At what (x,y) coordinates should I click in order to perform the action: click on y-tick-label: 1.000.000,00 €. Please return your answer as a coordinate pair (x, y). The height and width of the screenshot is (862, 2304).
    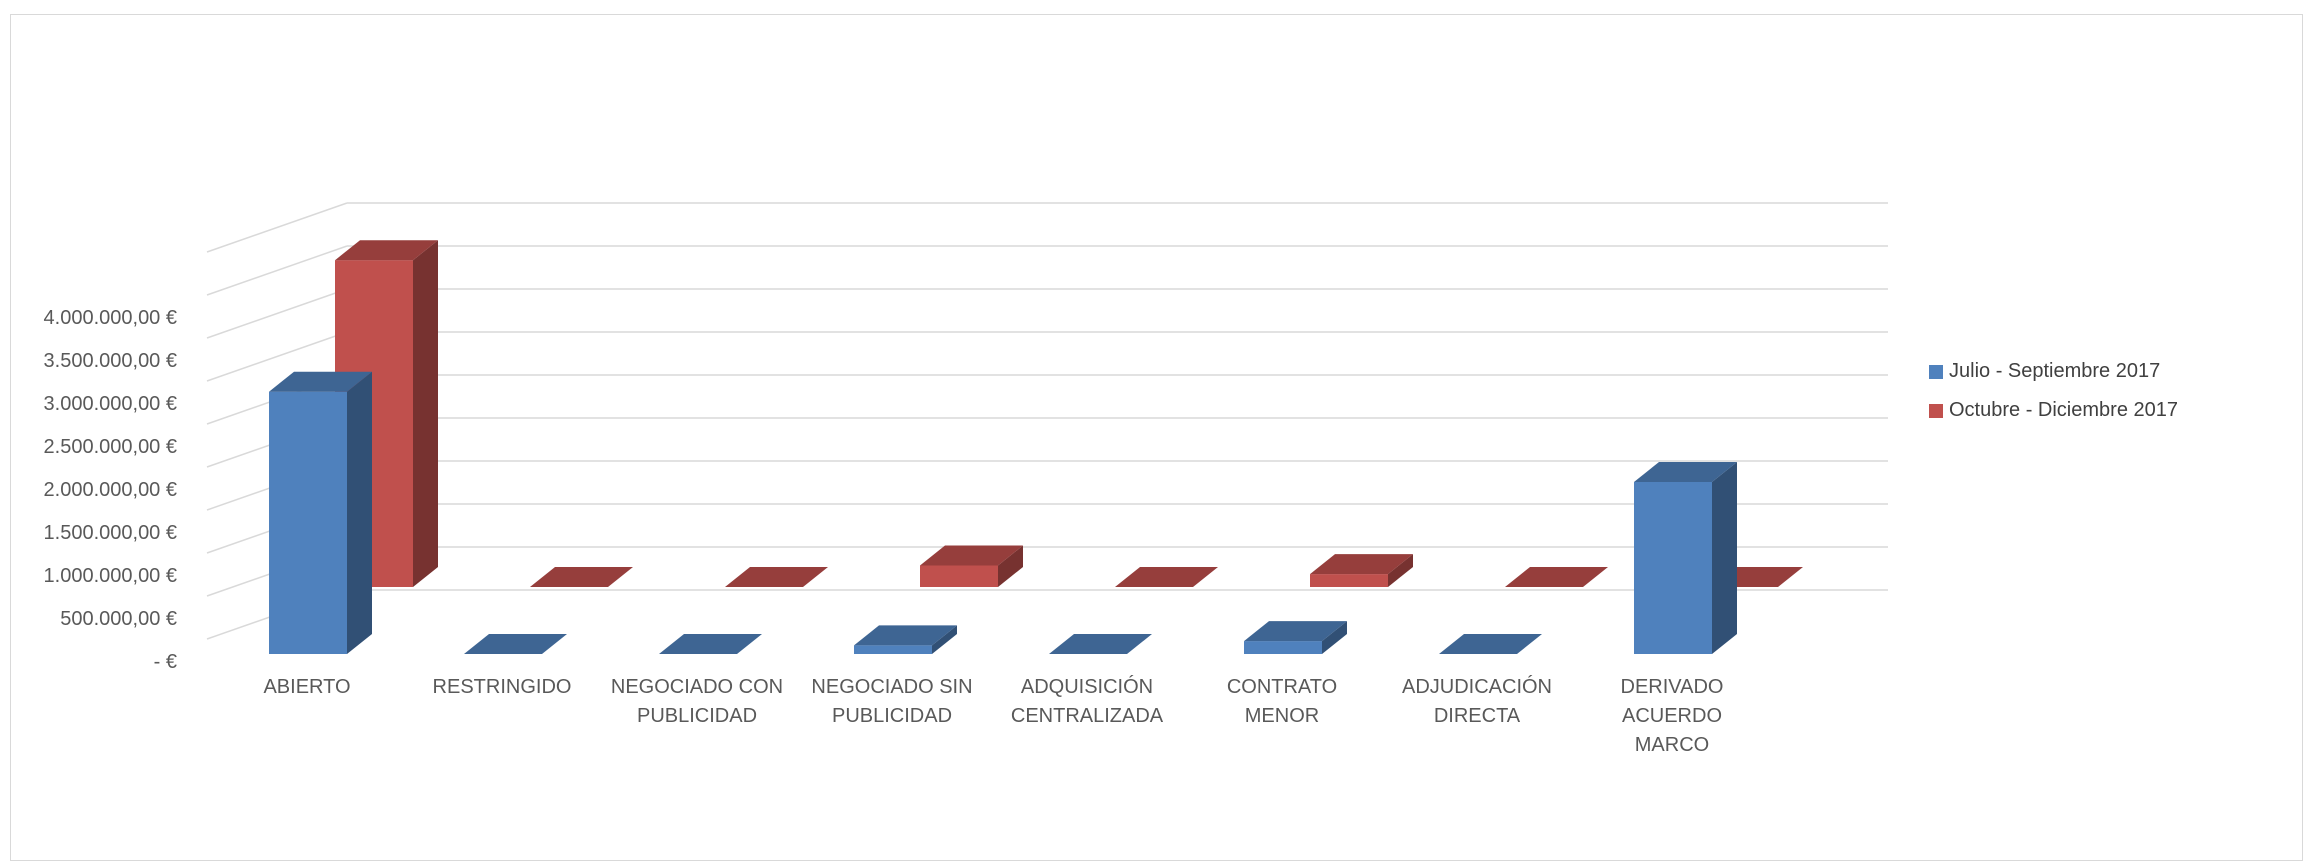
    Looking at the image, I should click on (110, 576).